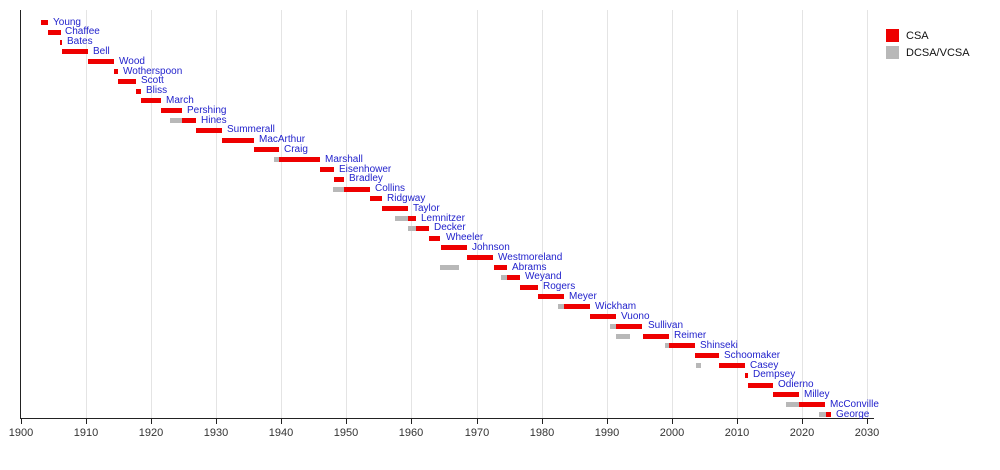 Image resolution: width=1000 pixels, height=470 pixels. I want to click on person-label: Shinseki, so click(719, 345).